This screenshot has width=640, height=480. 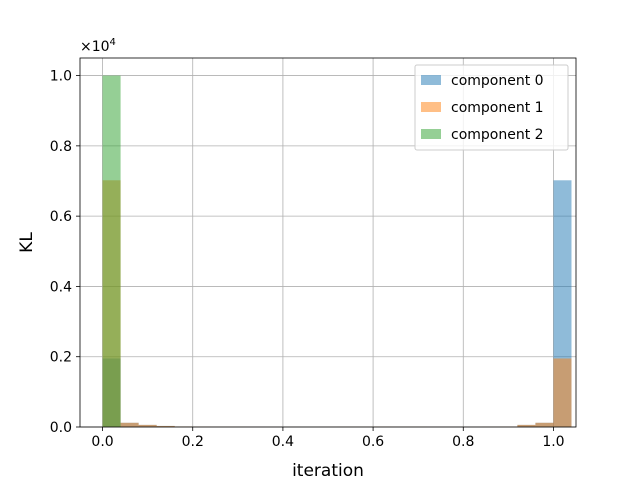 What do you see at coordinates (283, 442) in the screenshot?
I see `x-tick-label-2: 0.4` at bounding box center [283, 442].